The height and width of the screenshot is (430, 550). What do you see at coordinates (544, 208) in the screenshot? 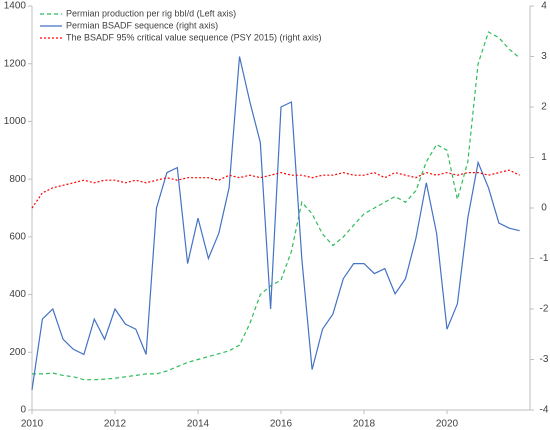
I see `y2-tick-label: 0` at bounding box center [544, 208].